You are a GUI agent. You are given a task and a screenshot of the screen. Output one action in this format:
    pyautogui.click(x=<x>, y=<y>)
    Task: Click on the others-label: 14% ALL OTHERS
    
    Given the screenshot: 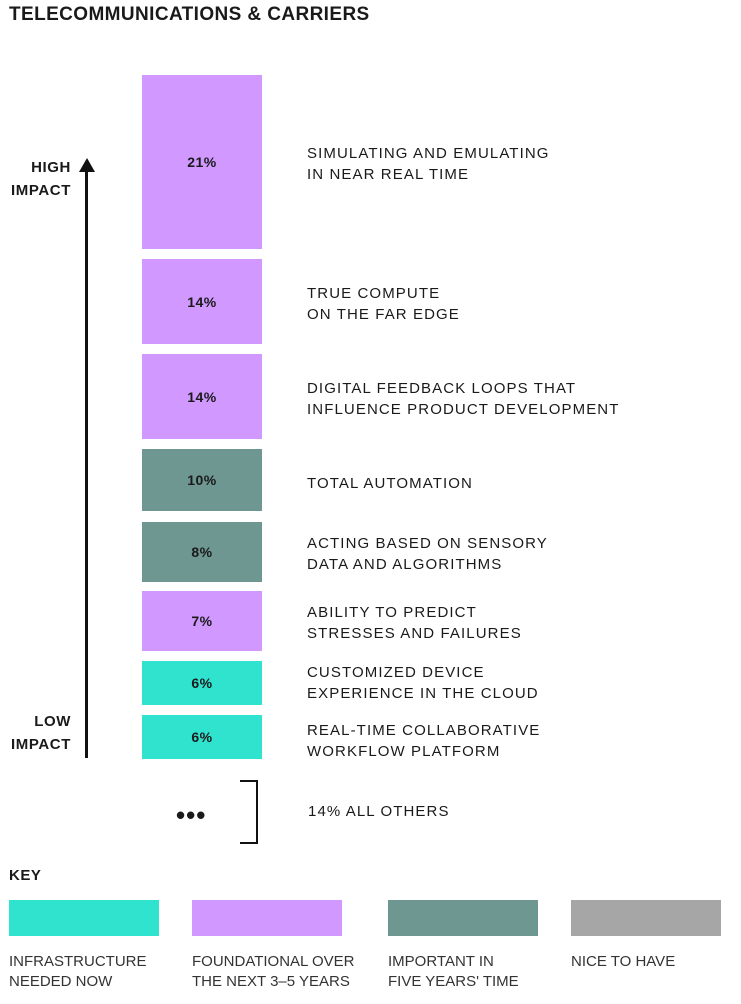 What is the action you would take?
    pyautogui.click(x=379, y=811)
    